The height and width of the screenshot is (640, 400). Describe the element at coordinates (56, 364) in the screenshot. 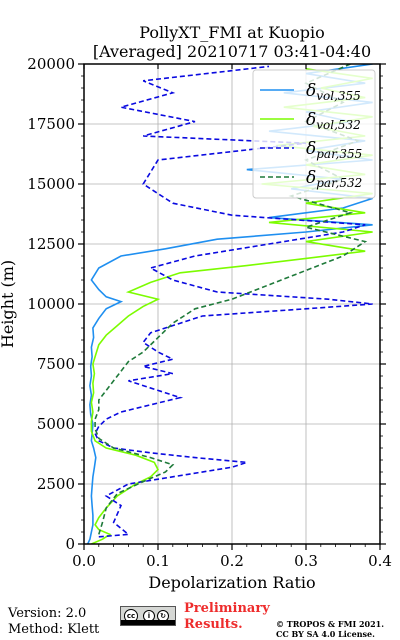

I see `y-tick-label: 7500` at that location.